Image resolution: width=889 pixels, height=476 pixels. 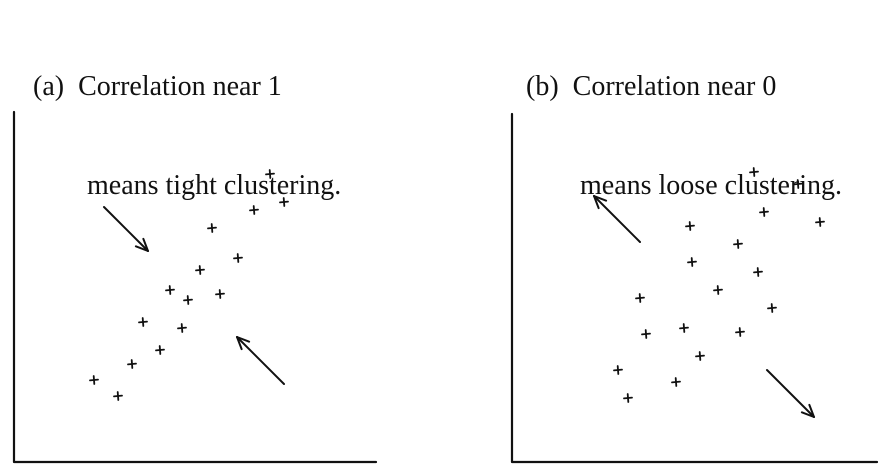 I want to click on panel-a-caption-text2: means tight clustering., so click(x=214, y=185).